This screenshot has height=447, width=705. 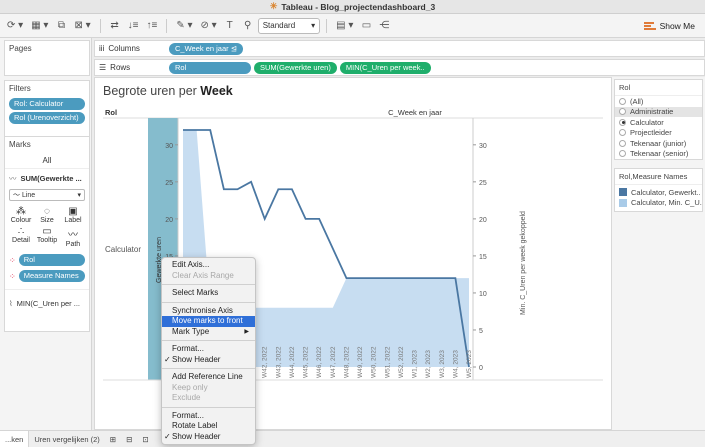 I want to click on marks-pill: Measure Names, so click(x=51, y=276).